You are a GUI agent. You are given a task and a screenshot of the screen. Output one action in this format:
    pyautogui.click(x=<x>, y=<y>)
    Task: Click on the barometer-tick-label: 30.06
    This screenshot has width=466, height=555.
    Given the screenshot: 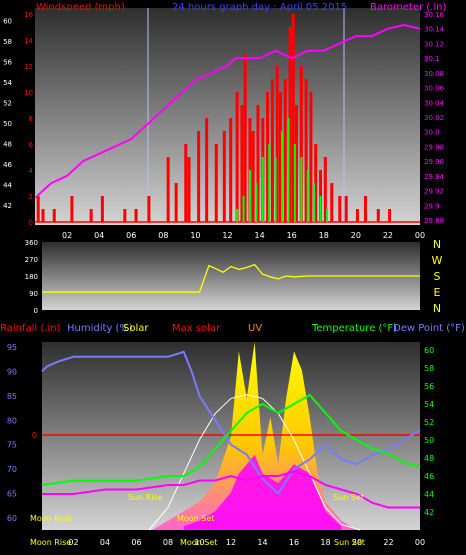 What is the action you would take?
    pyautogui.click(x=434, y=89)
    